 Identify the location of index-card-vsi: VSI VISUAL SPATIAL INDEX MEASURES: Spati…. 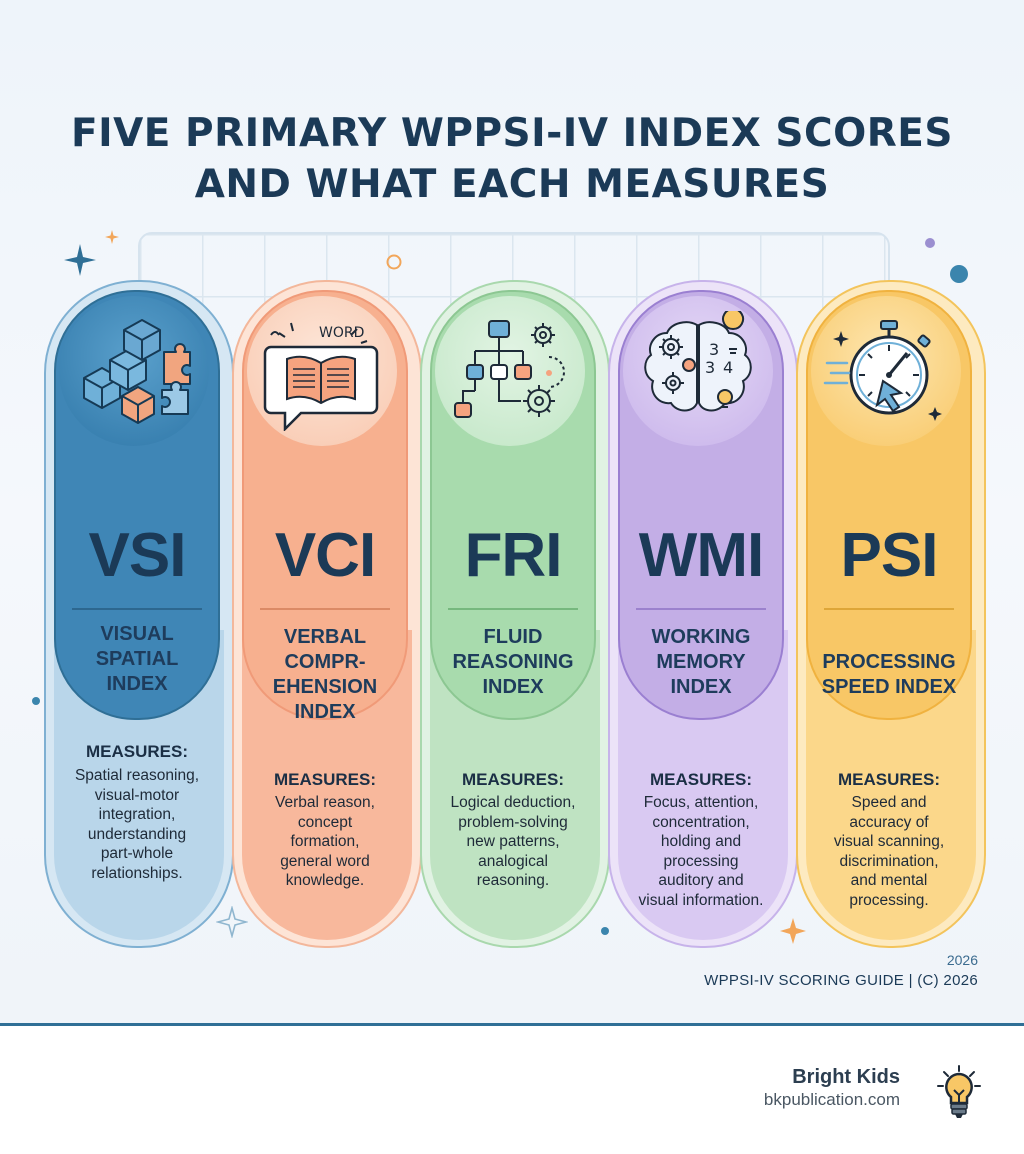
(139, 614).